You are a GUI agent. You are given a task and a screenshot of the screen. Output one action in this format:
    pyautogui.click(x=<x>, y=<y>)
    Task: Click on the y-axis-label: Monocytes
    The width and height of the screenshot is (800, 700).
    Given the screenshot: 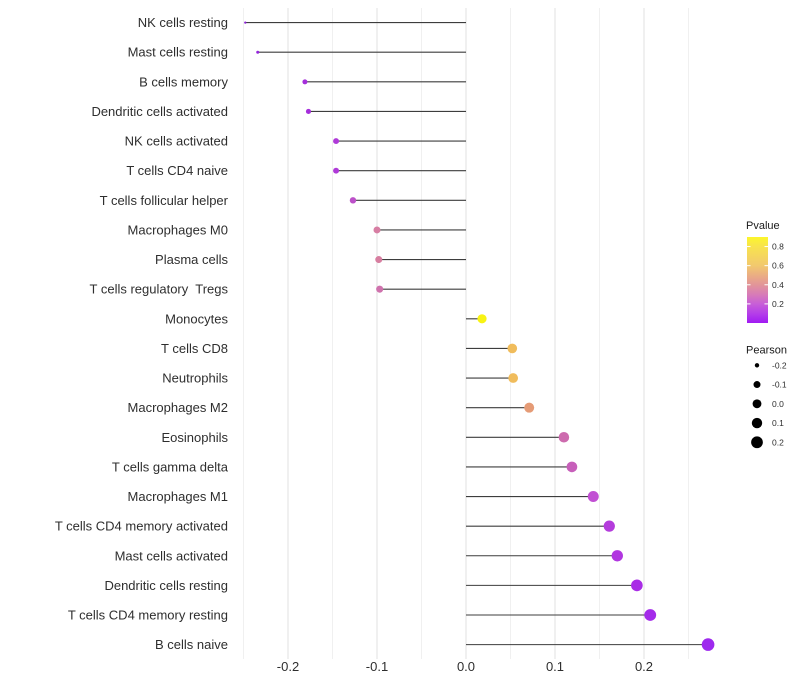 What is the action you would take?
    pyautogui.click(x=196, y=318)
    